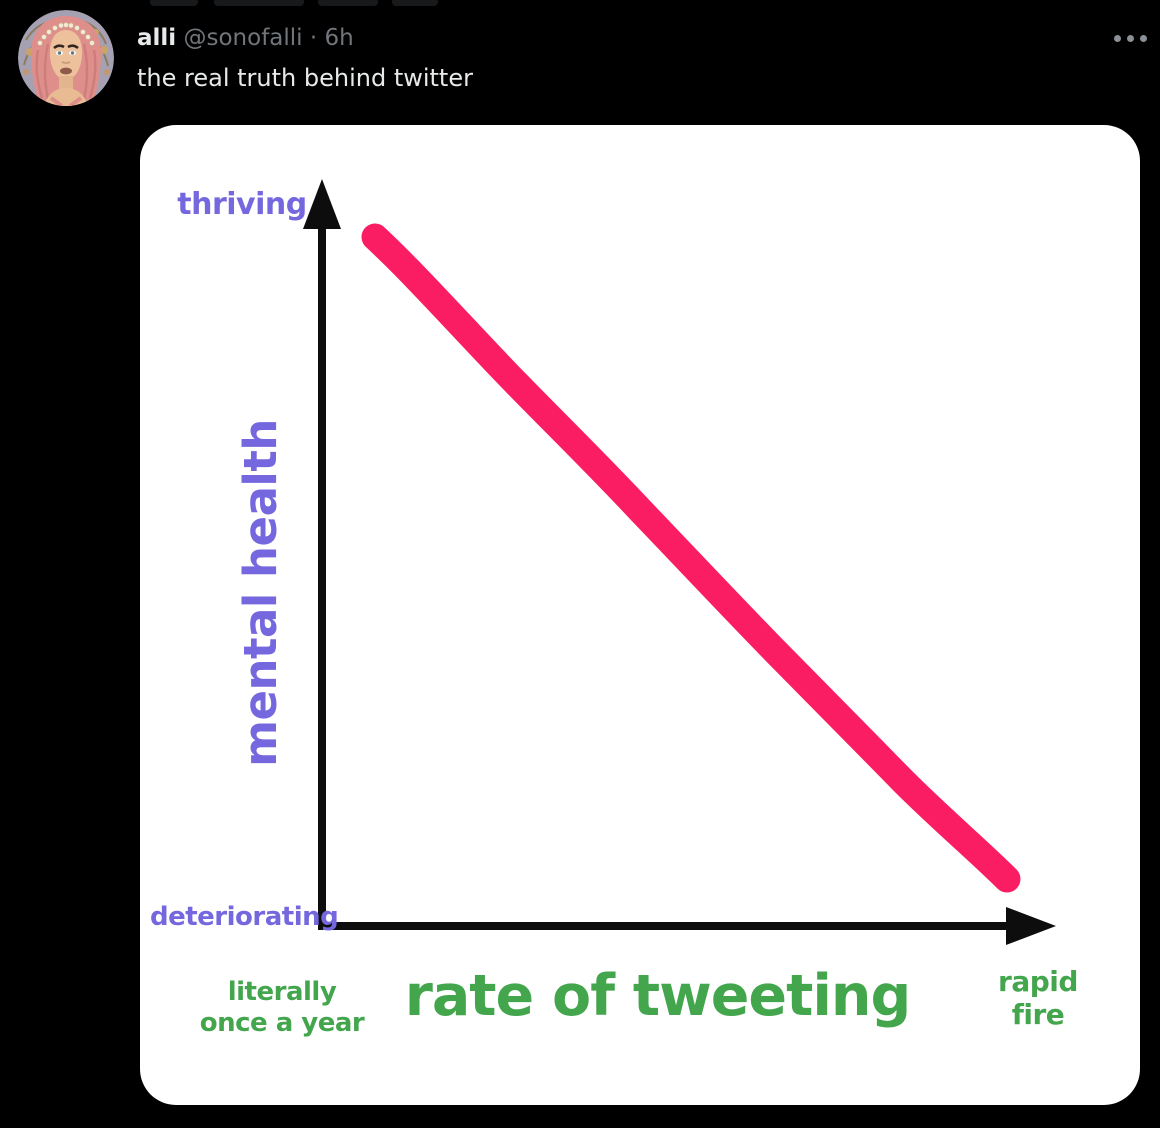 Image resolution: width=1160 pixels, height=1128 pixels. I want to click on tweet-text: the real truth behind twitter, so click(305, 78).